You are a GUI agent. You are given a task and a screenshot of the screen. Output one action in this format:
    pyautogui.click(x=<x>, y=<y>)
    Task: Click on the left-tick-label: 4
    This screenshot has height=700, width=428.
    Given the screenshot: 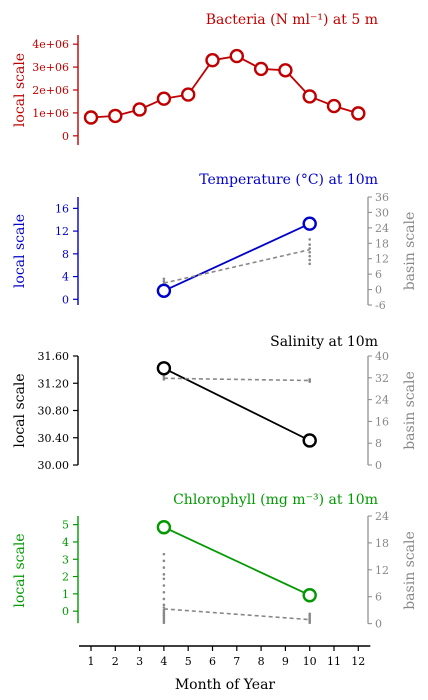 What is the action you would take?
    pyautogui.click(x=65, y=277)
    